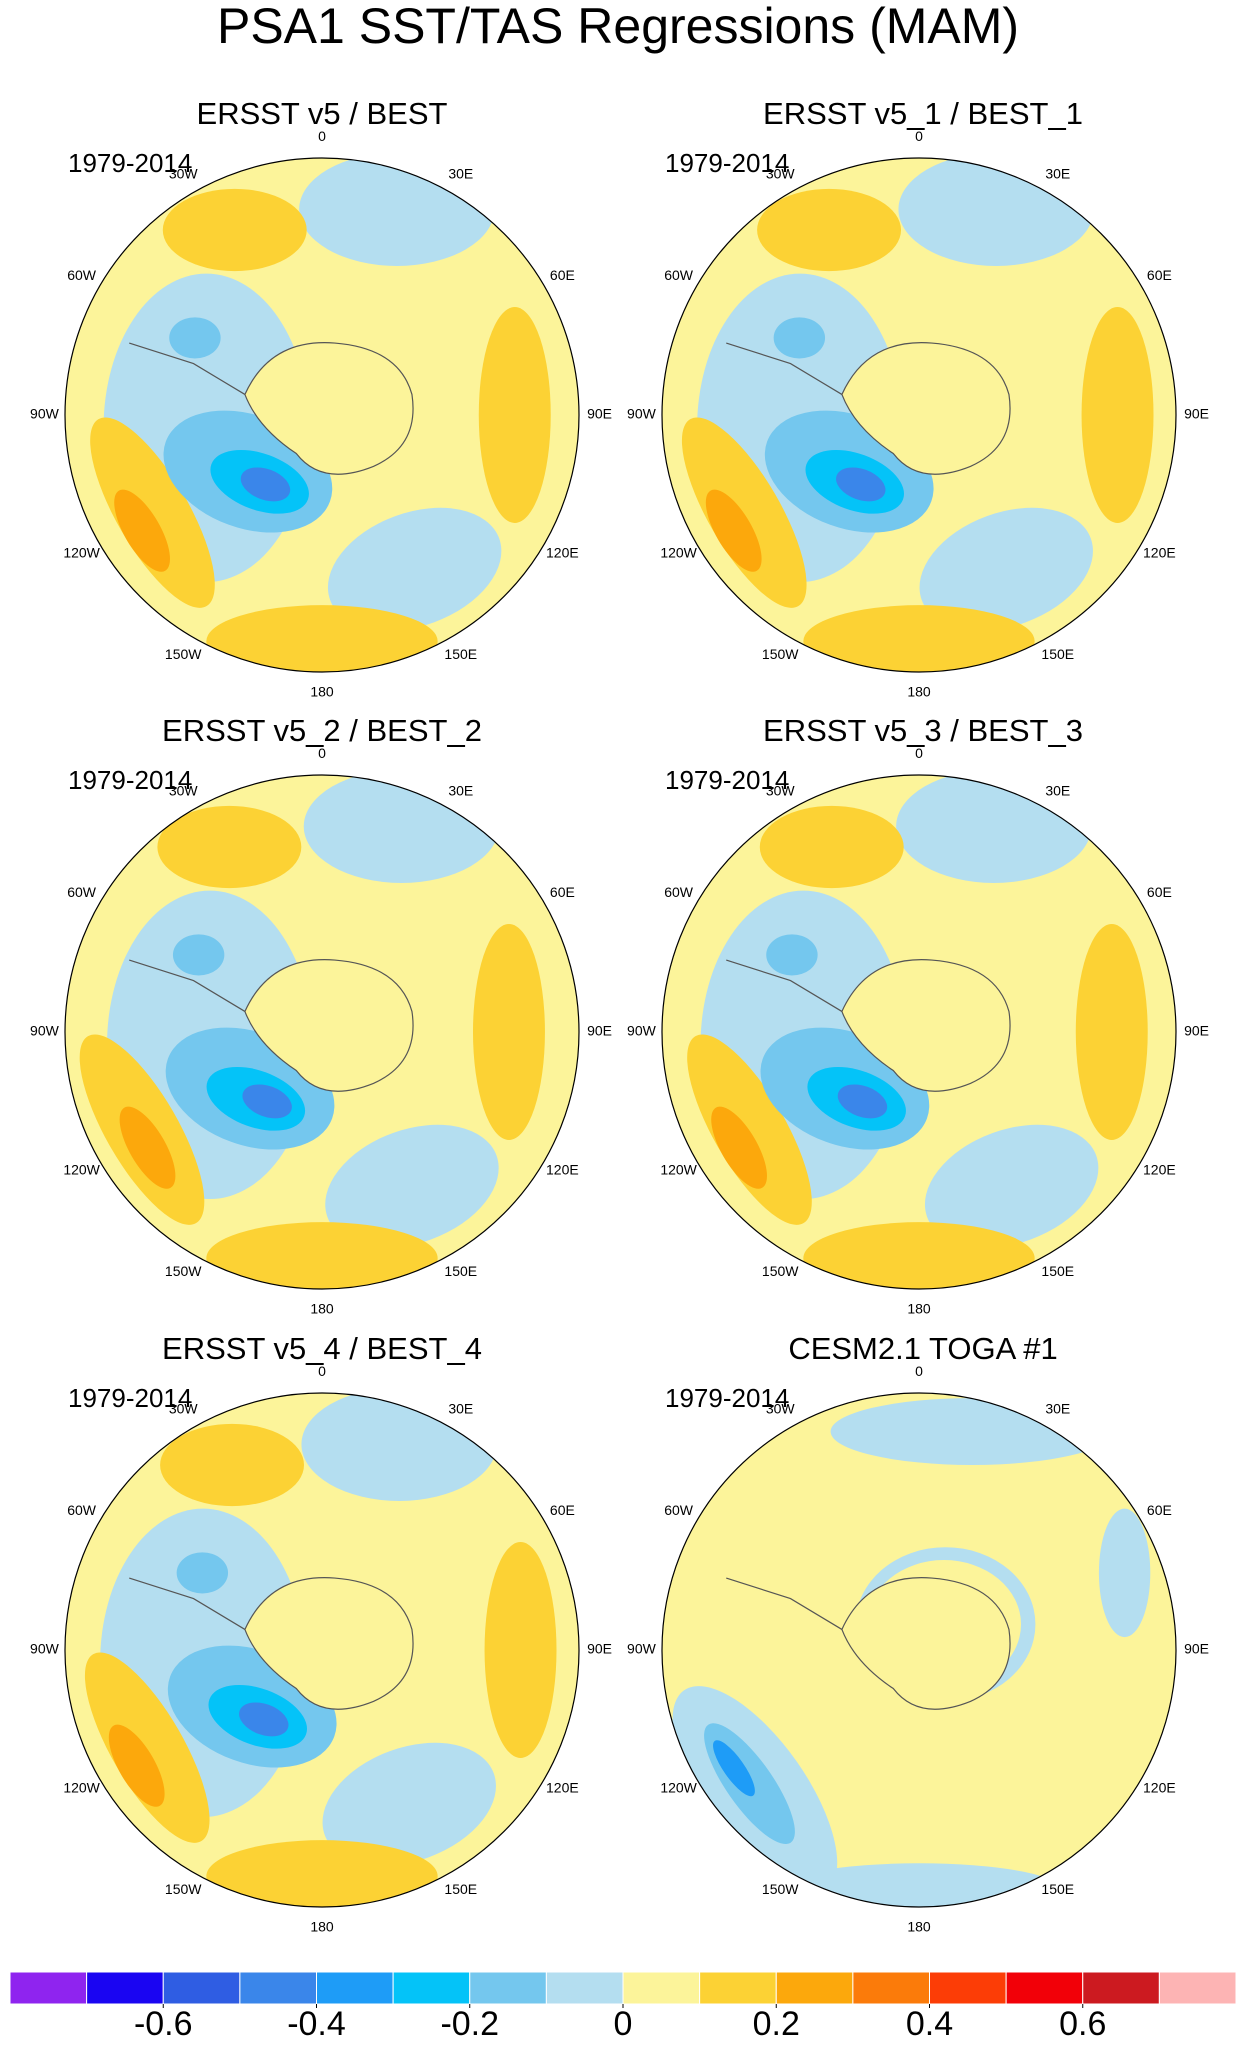  Describe the element at coordinates (130, 1398) in the screenshot. I see `period-label: 1979-2014` at that location.